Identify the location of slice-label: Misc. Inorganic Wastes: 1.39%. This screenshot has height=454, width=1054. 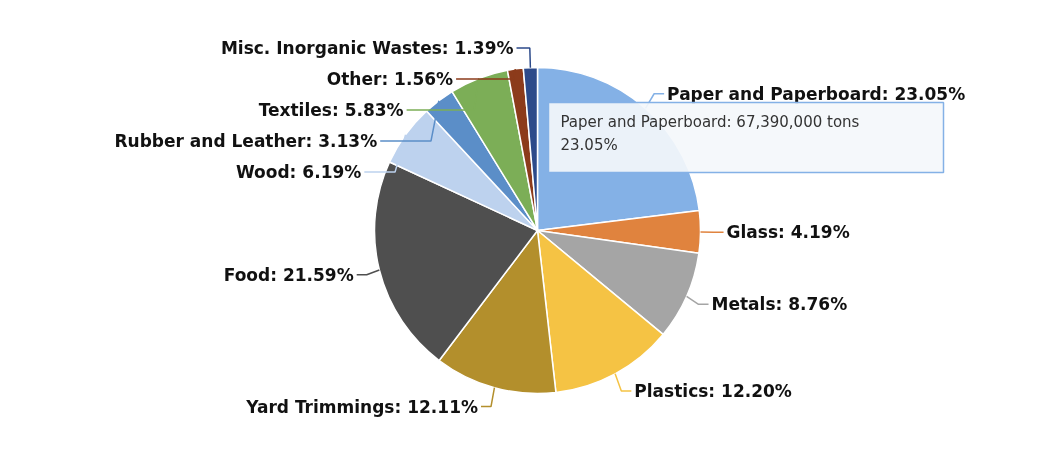
(367, 48).